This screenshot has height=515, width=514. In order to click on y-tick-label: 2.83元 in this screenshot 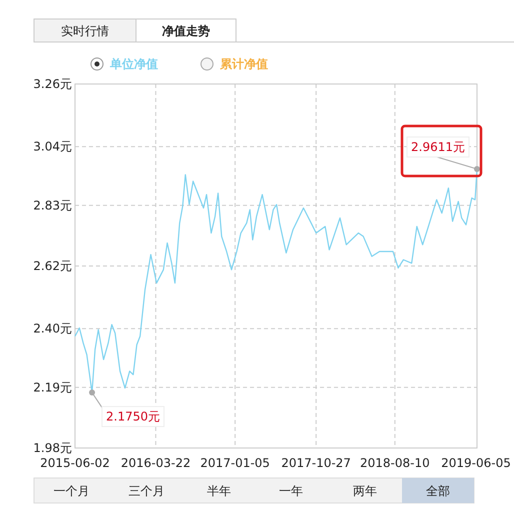, I will do `click(52, 205)`.